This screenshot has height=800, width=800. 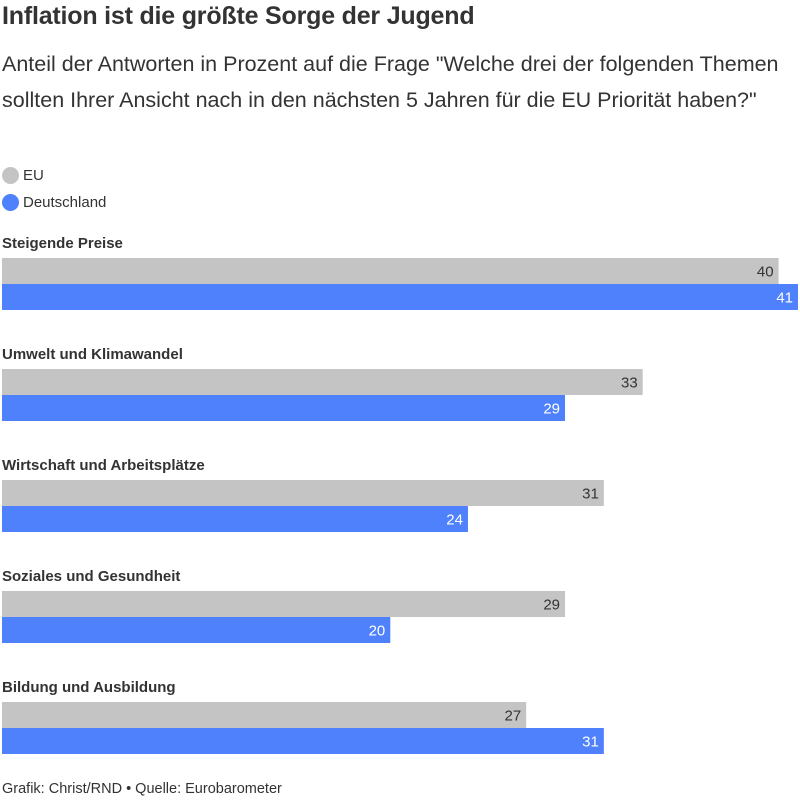 What do you see at coordinates (551, 605) in the screenshot?
I see `value-label-eu-soziales-und-gesundheit: 29` at bounding box center [551, 605].